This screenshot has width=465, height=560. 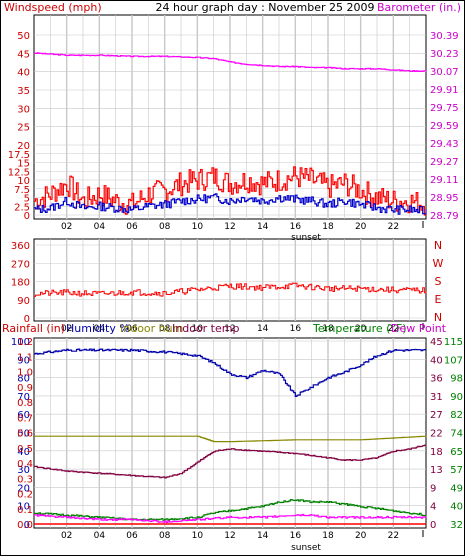 What do you see at coordinates (230, 461) in the screenshot?
I see `series-indoor-temp-line` at bounding box center [230, 461].